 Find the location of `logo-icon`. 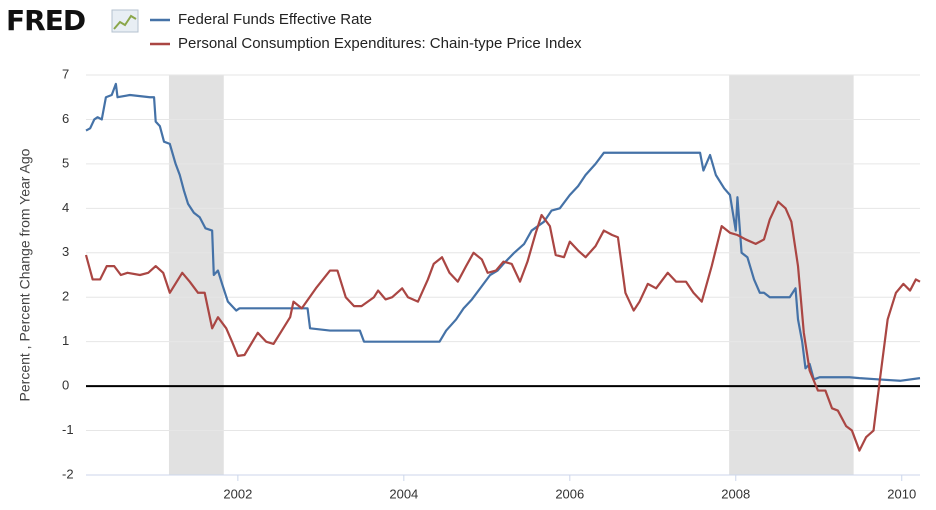

logo-icon is located at coordinates (125, 21).